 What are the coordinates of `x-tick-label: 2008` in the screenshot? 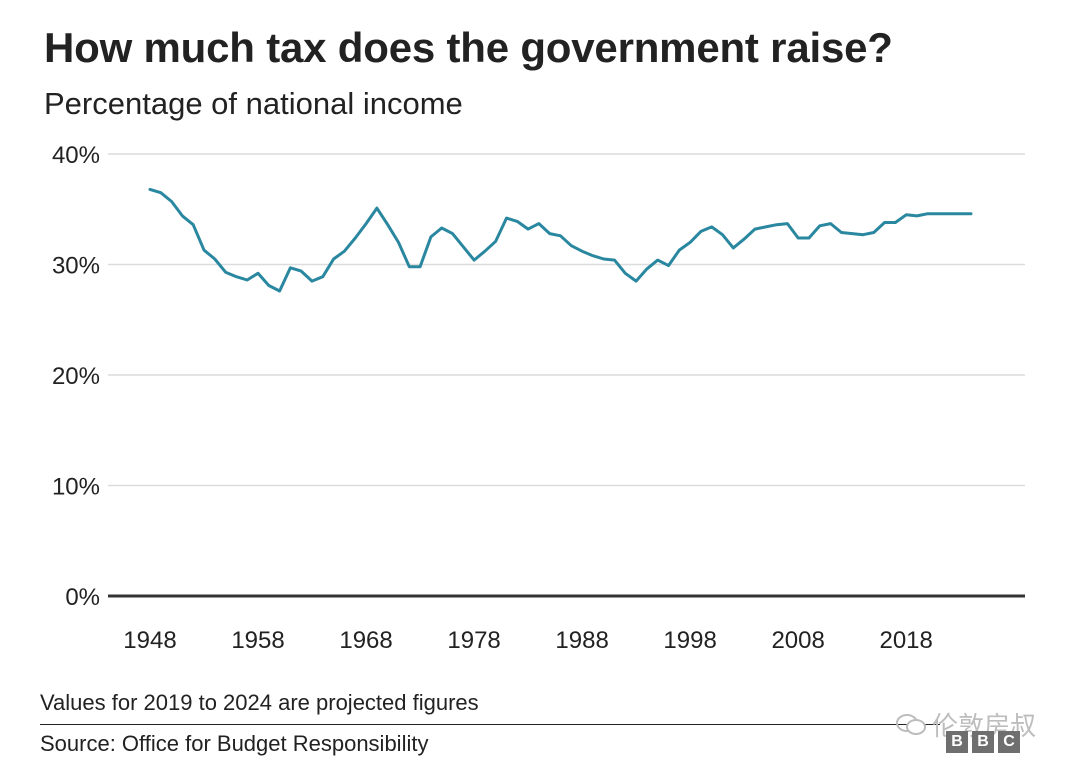 It's located at (797, 640).